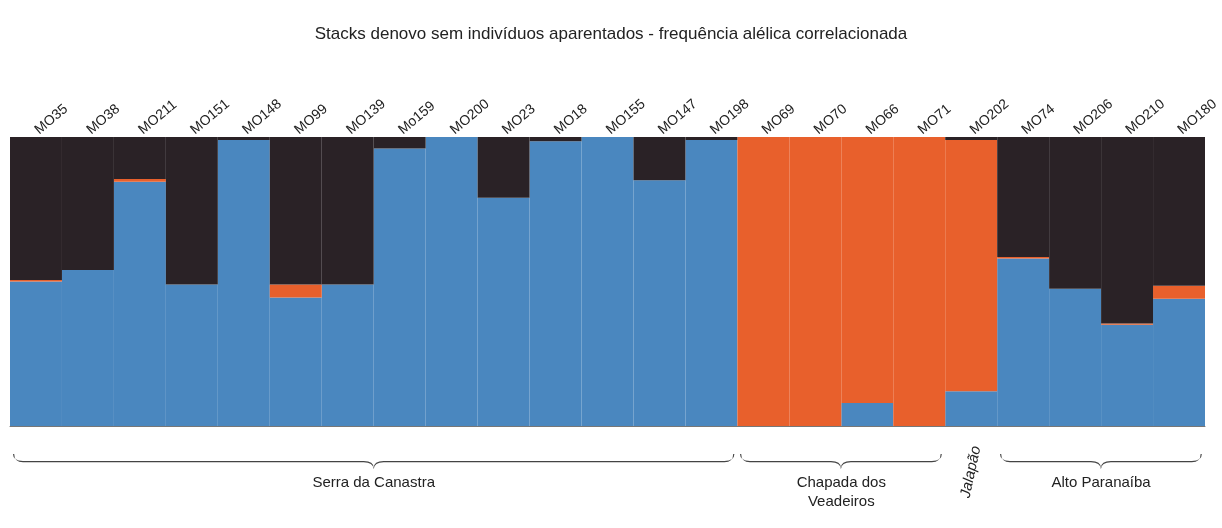 This screenshot has width=1222, height=528. What do you see at coordinates (841, 491) in the screenshot?
I see `text: Chapada dos Veadeiros` at bounding box center [841, 491].